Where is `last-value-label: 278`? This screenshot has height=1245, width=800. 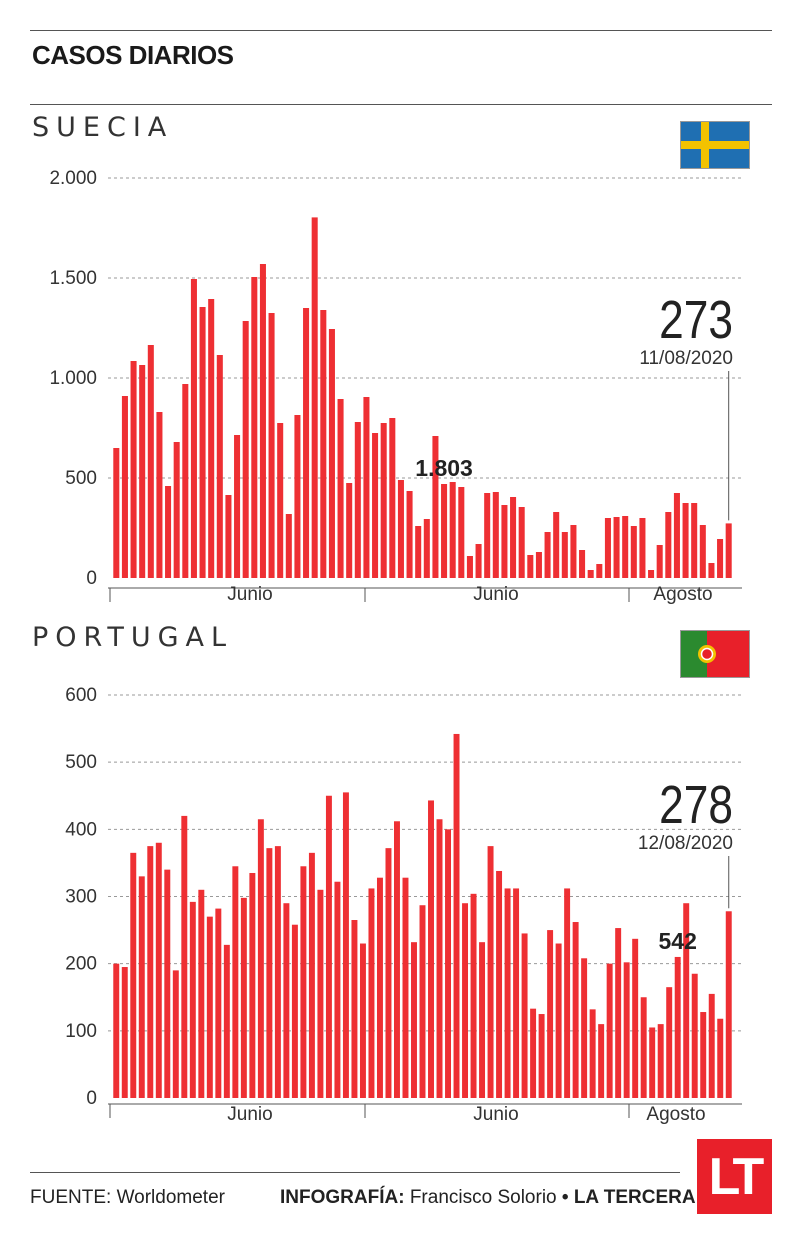 last-value-label: 278 is located at coordinates (696, 805).